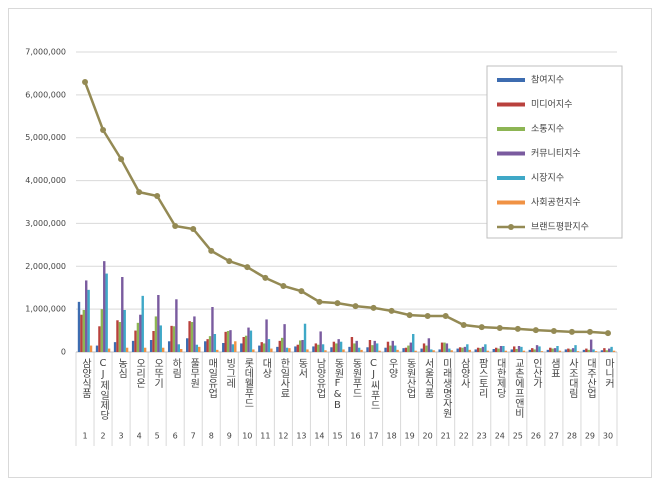 The width and height of the screenshot is (660, 490). What do you see at coordinates (556, 153) in the screenshot?
I see `legend-label: 커뮤니티지수` at bounding box center [556, 153].